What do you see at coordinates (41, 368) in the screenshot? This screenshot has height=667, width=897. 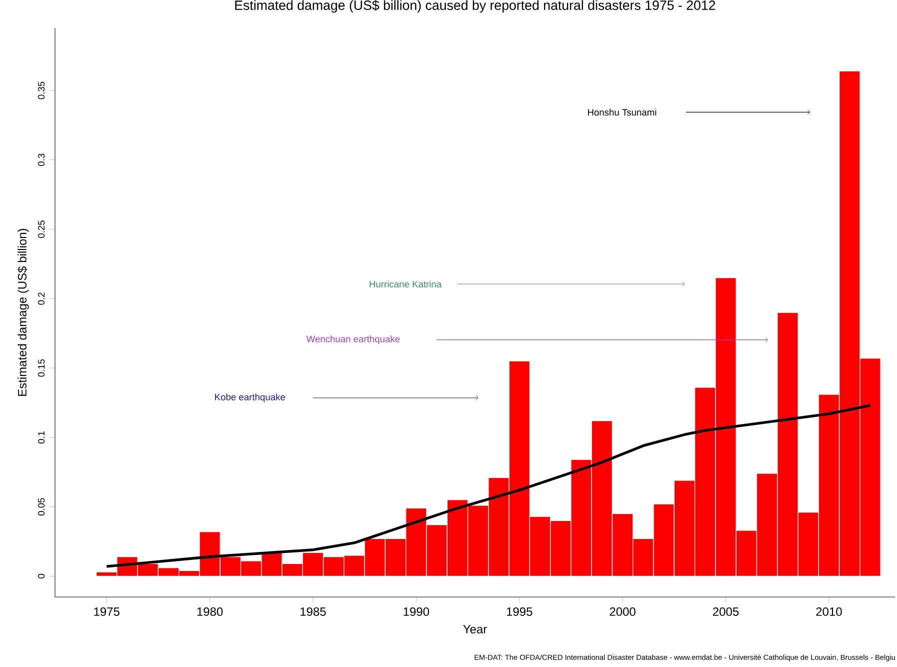 I see `y-tick-label: 0.15` at bounding box center [41, 368].